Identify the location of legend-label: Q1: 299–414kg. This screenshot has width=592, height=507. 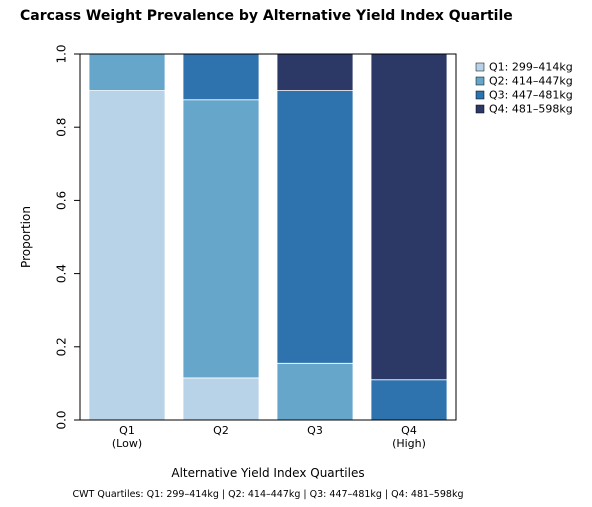
(531, 67).